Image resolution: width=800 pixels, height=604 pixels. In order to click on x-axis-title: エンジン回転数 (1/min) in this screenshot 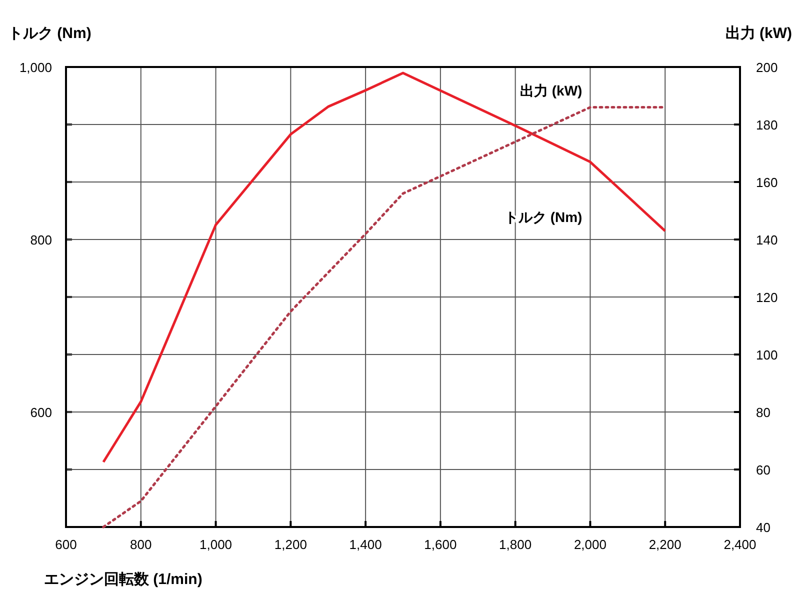, I will do `click(123, 579)`.